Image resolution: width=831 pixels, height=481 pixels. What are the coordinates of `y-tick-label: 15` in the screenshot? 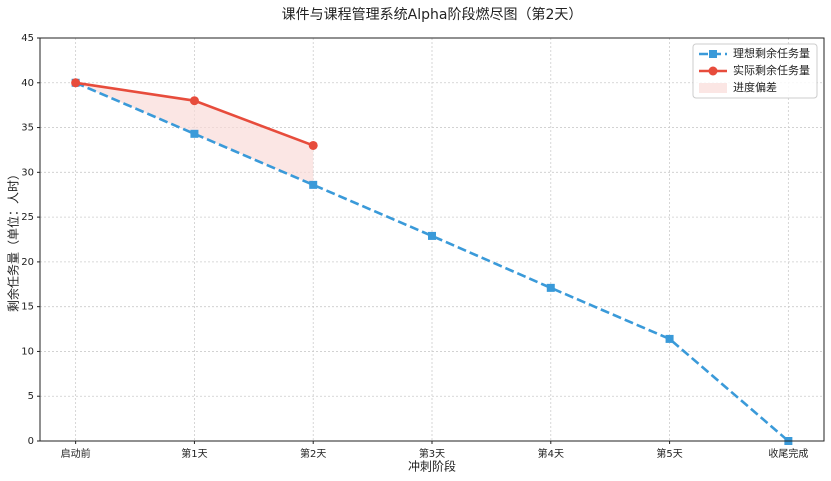 It's located at (27, 307).